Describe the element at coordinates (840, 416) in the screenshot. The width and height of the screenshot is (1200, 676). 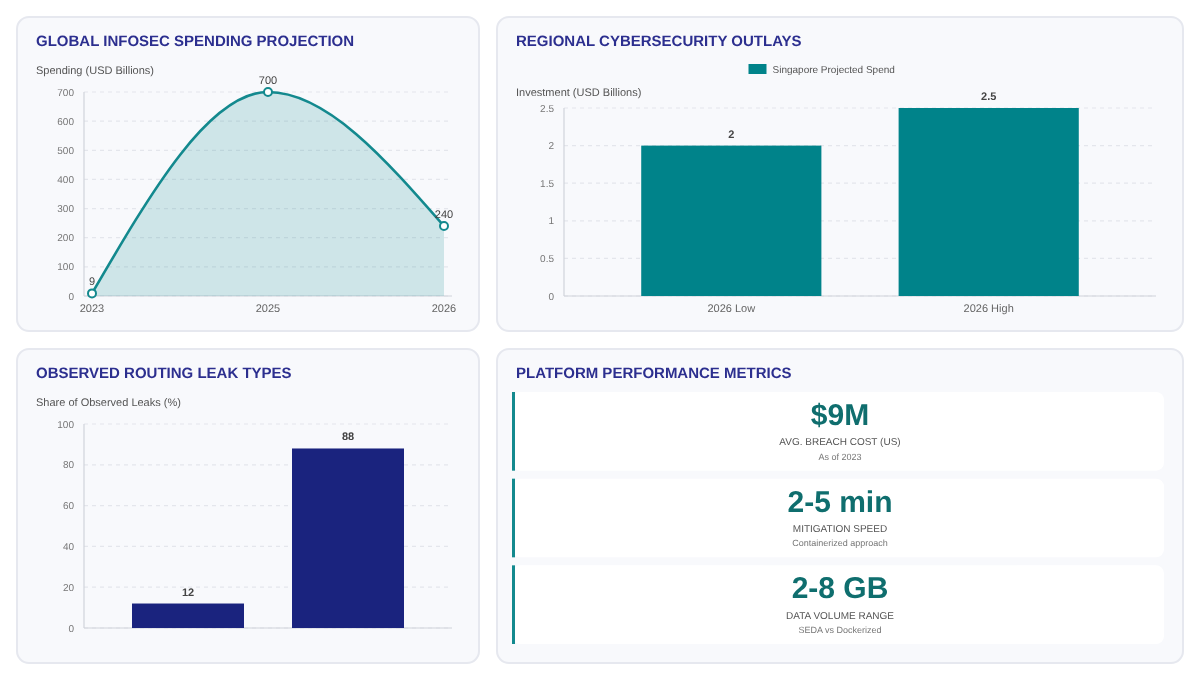
I see `text: $9M` at that location.